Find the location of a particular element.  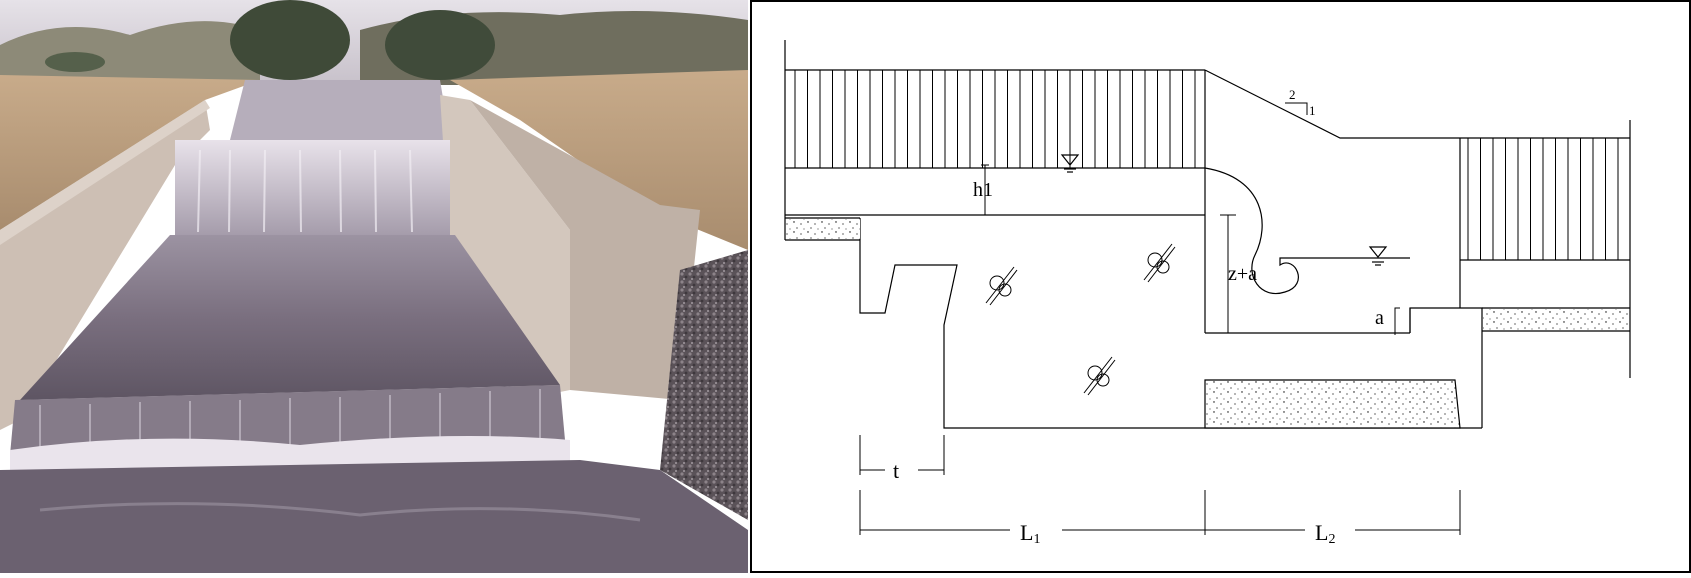

label-slope-rise: 2 is located at coordinates (1292, 94).